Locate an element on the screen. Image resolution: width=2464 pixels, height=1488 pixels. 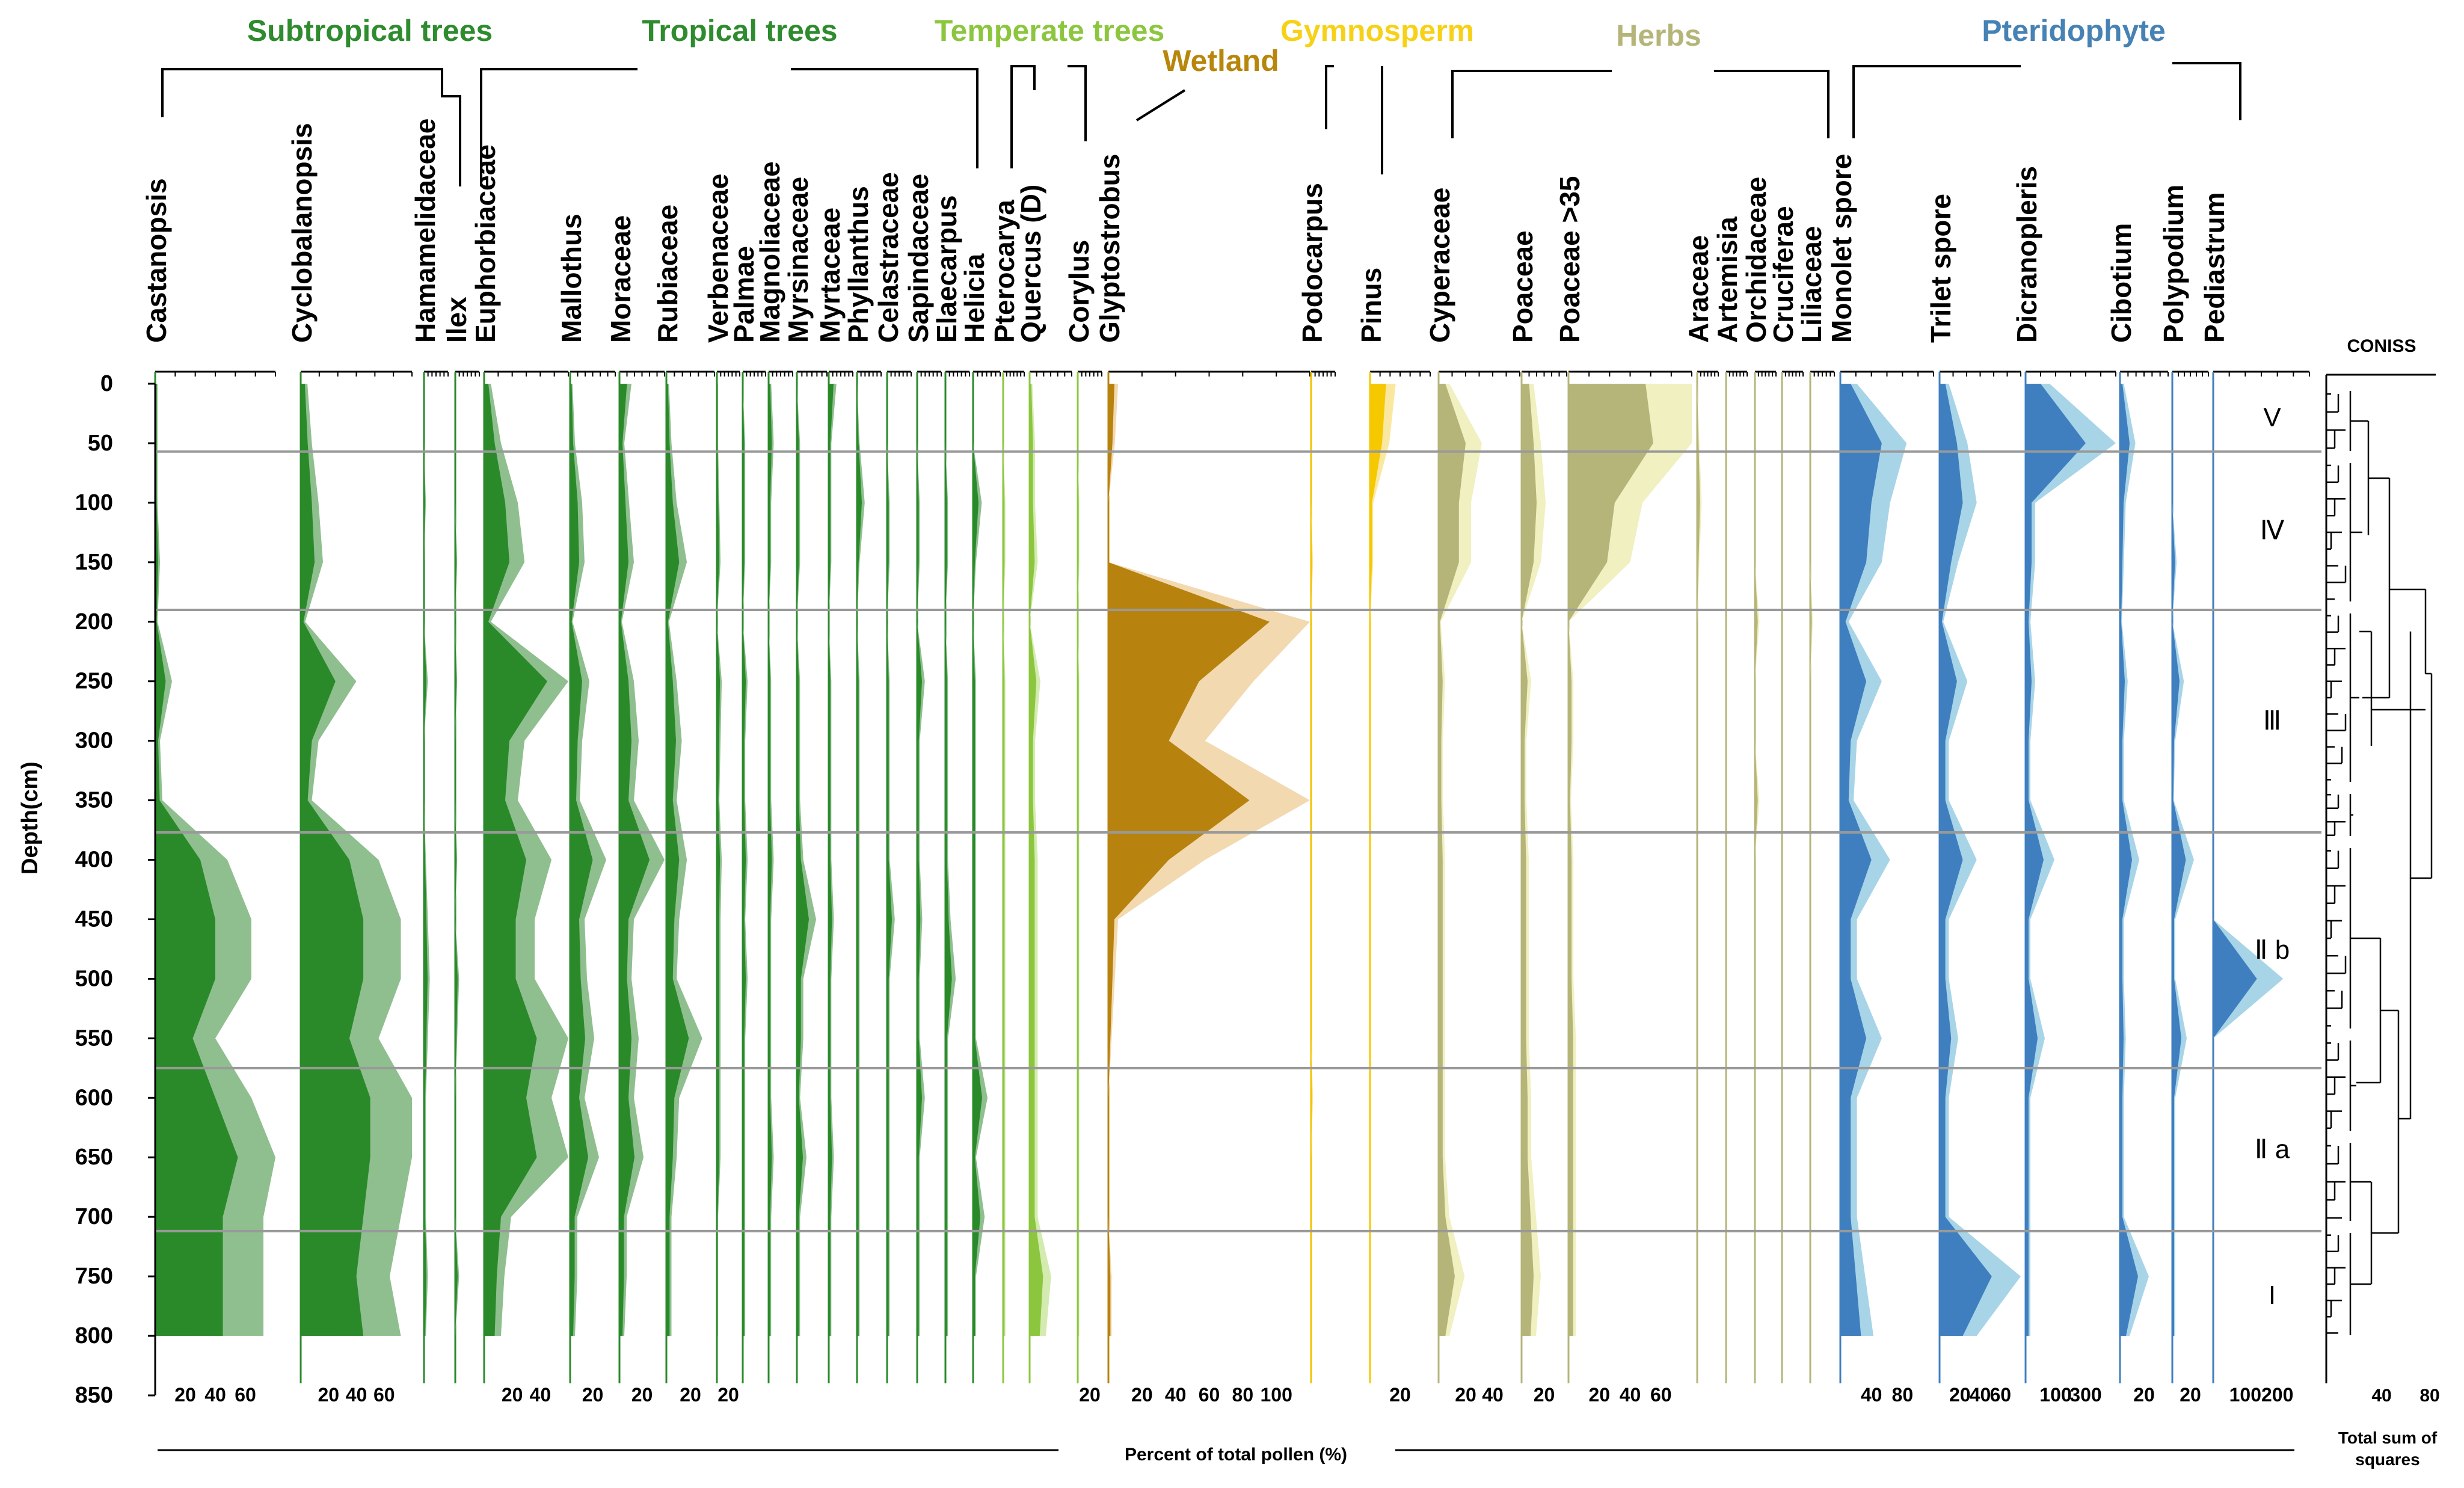
zone-label: Ⅲ is located at coordinates (2272, 721).